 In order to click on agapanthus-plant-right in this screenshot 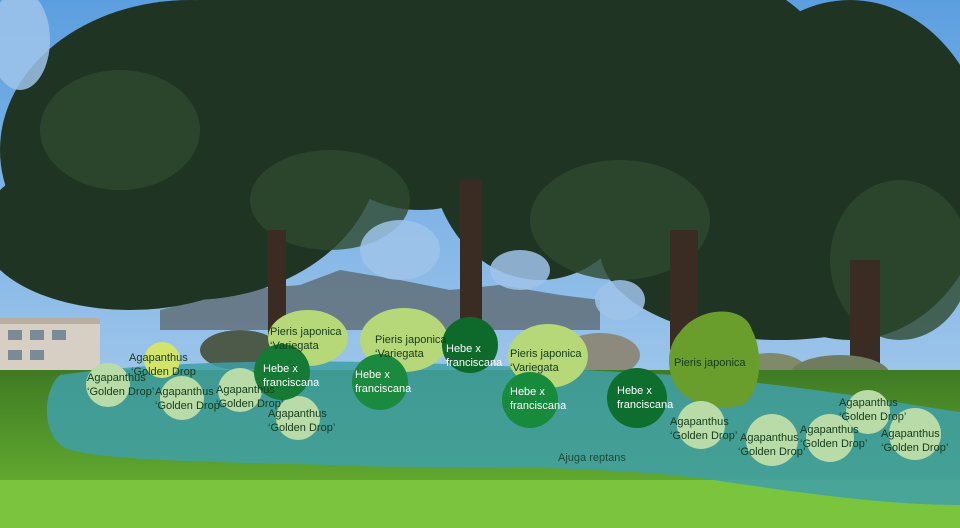, I will do `click(809, 428)`.